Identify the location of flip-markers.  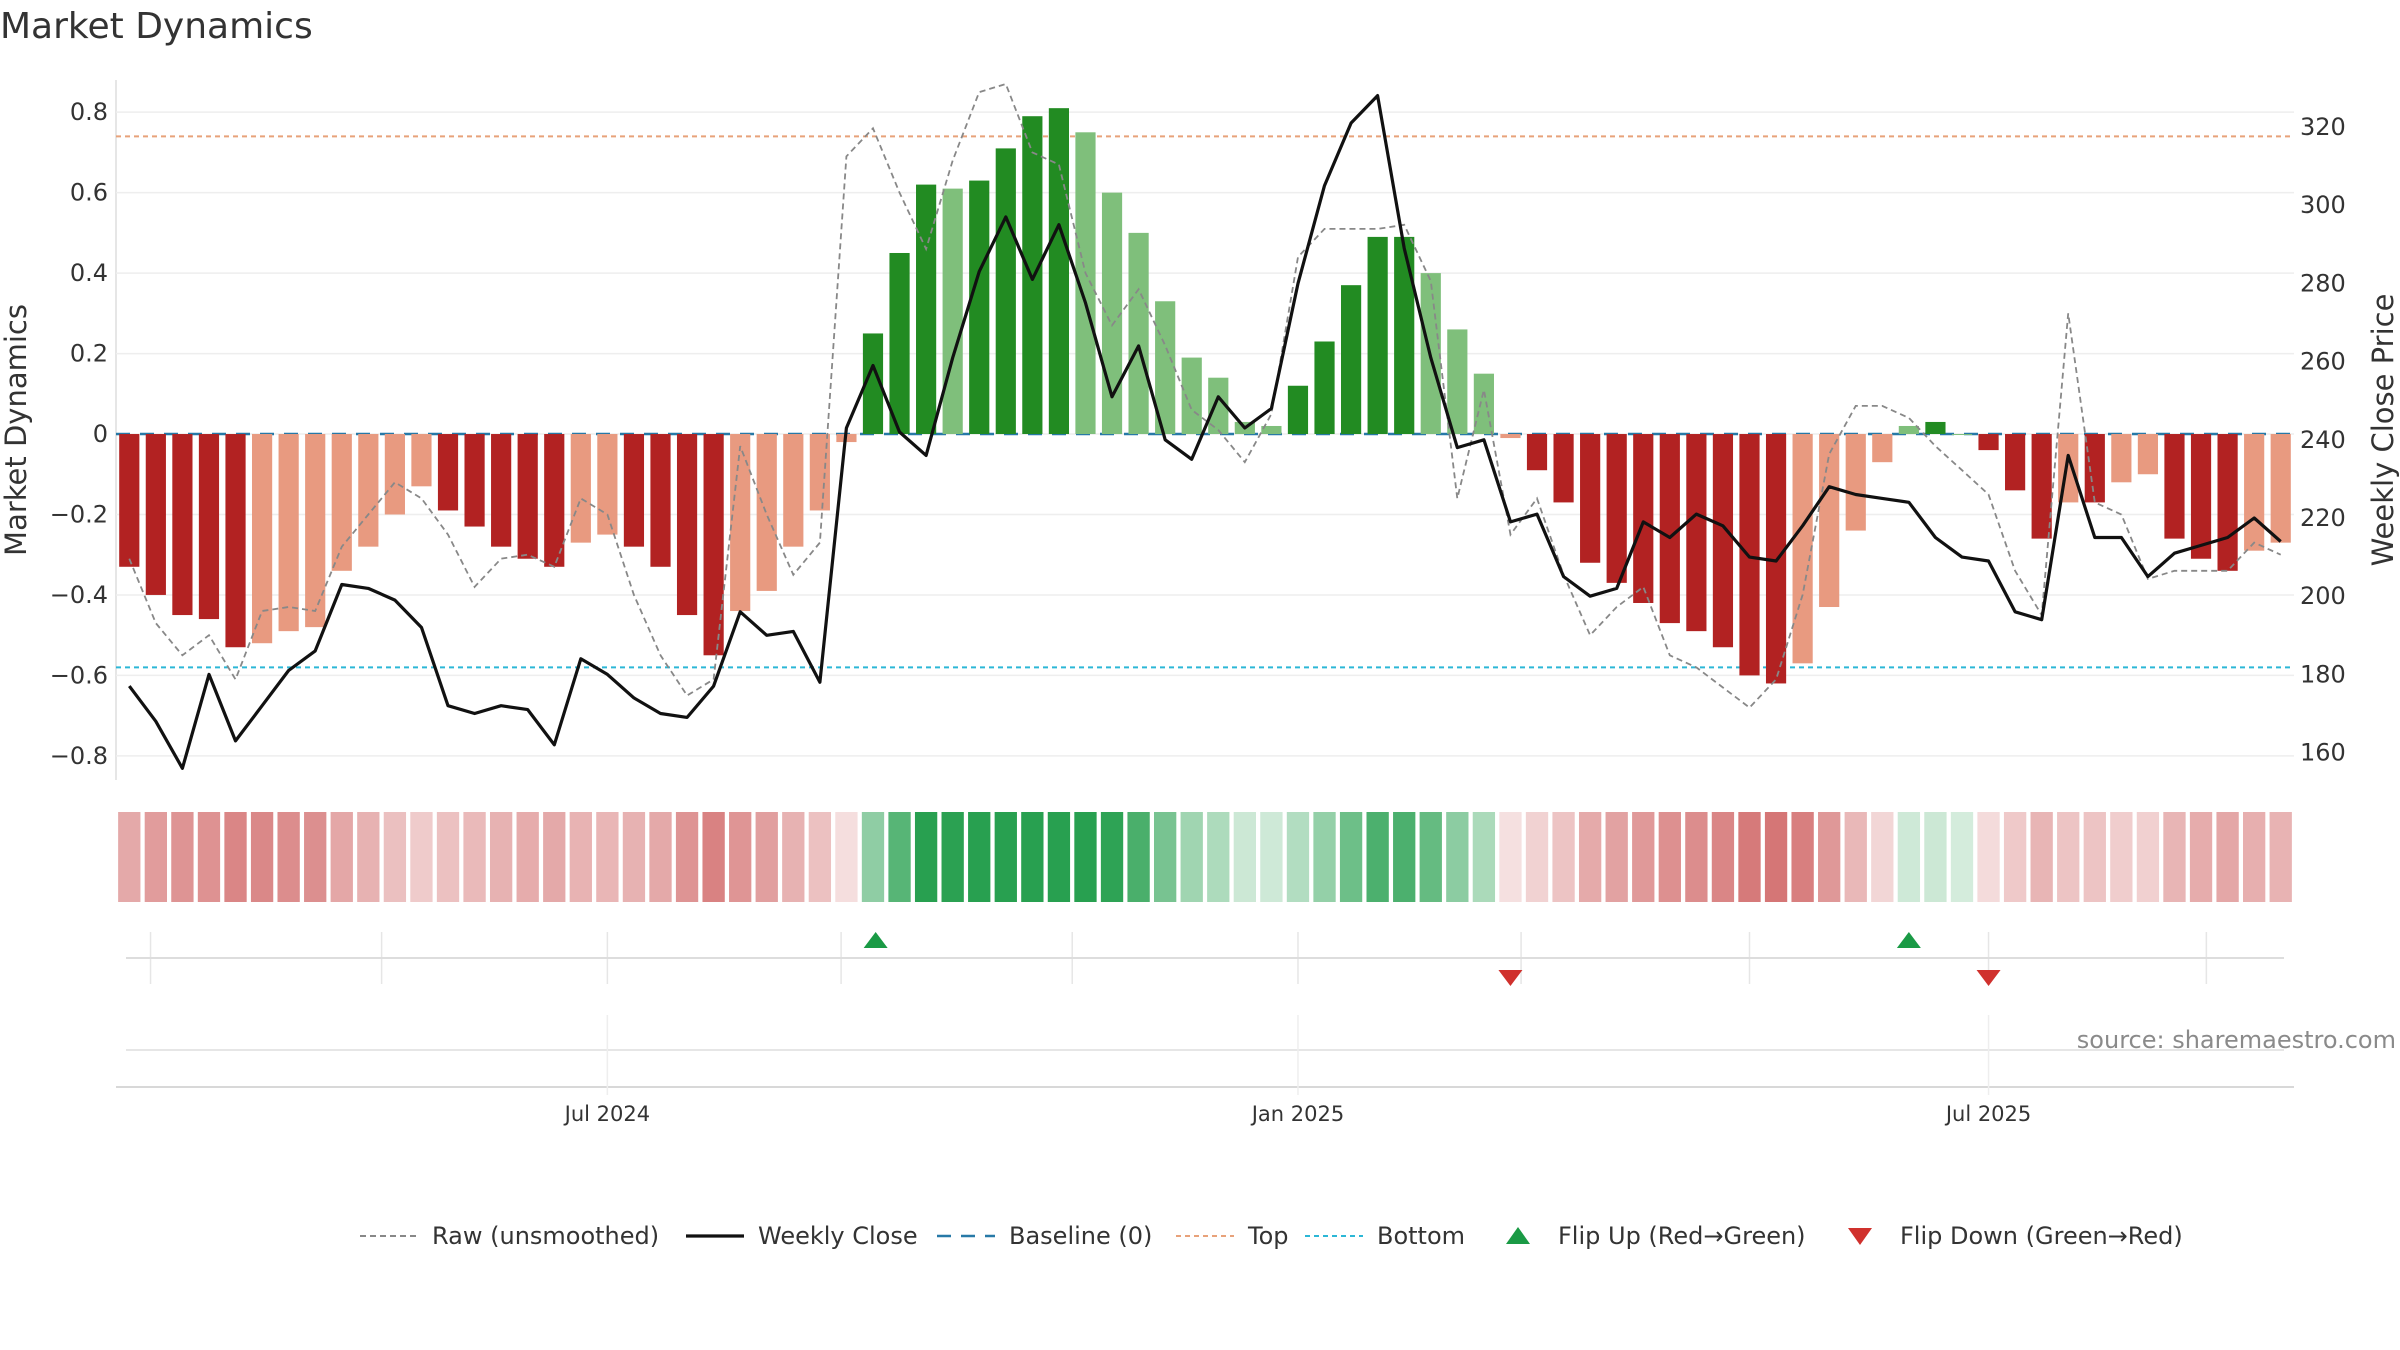
(1205, 959).